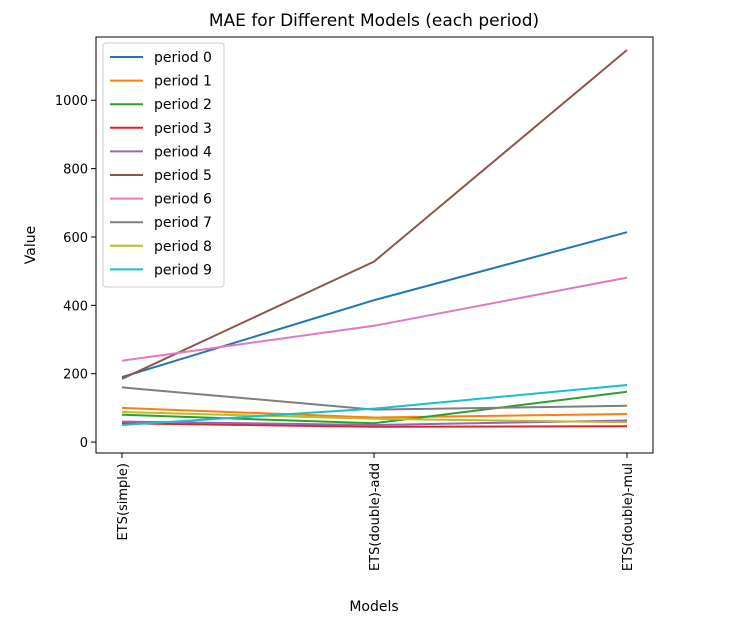 This screenshot has height=621, width=729. Describe the element at coordinates (75, 238) in the screenshot. I see `y-tick-label: 600` at that location.